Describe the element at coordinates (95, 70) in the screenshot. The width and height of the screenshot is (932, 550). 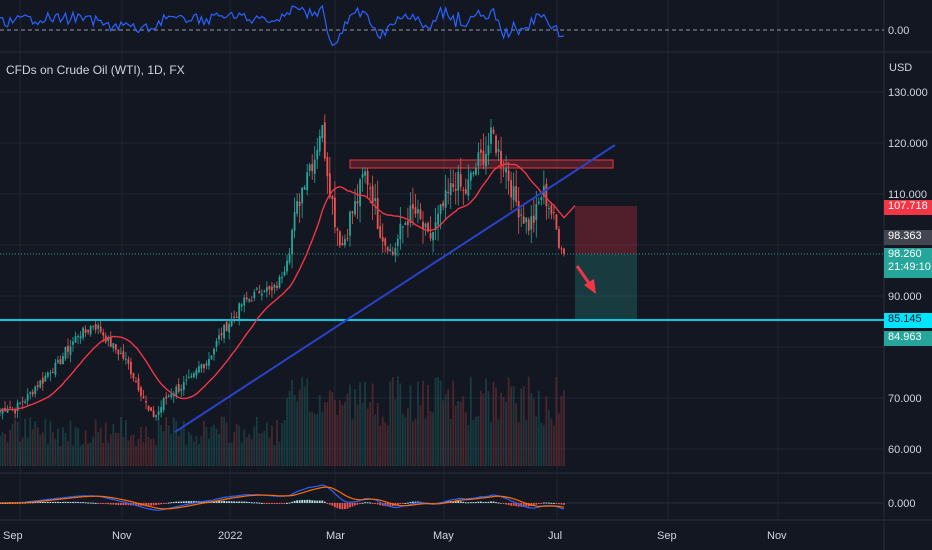
I see `symbol-title: CFDs on Crude Oil (WTI), 1D, FX` at that location.